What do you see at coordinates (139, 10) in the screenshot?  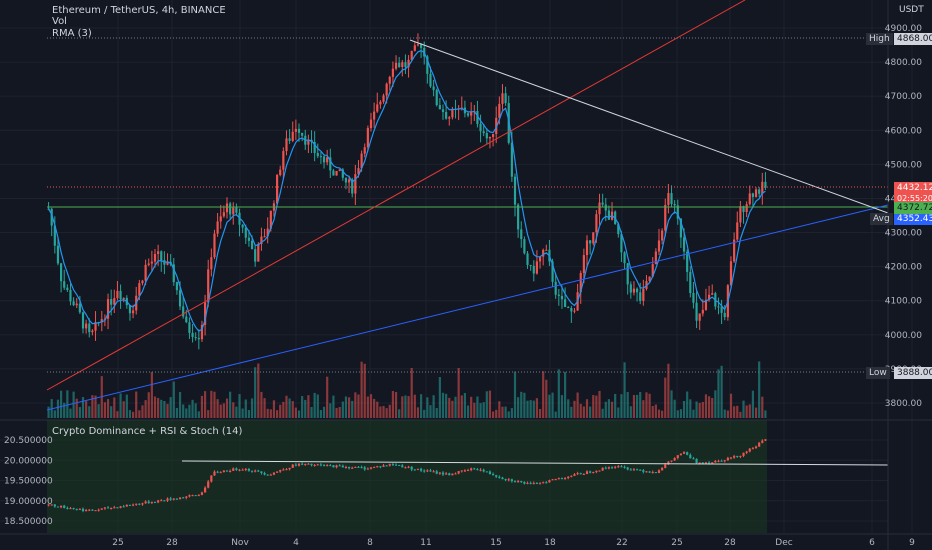 I see `symbol-title: Ethereum / TetherUS, 4h, BINANCE` at bounding box center [139, 10].